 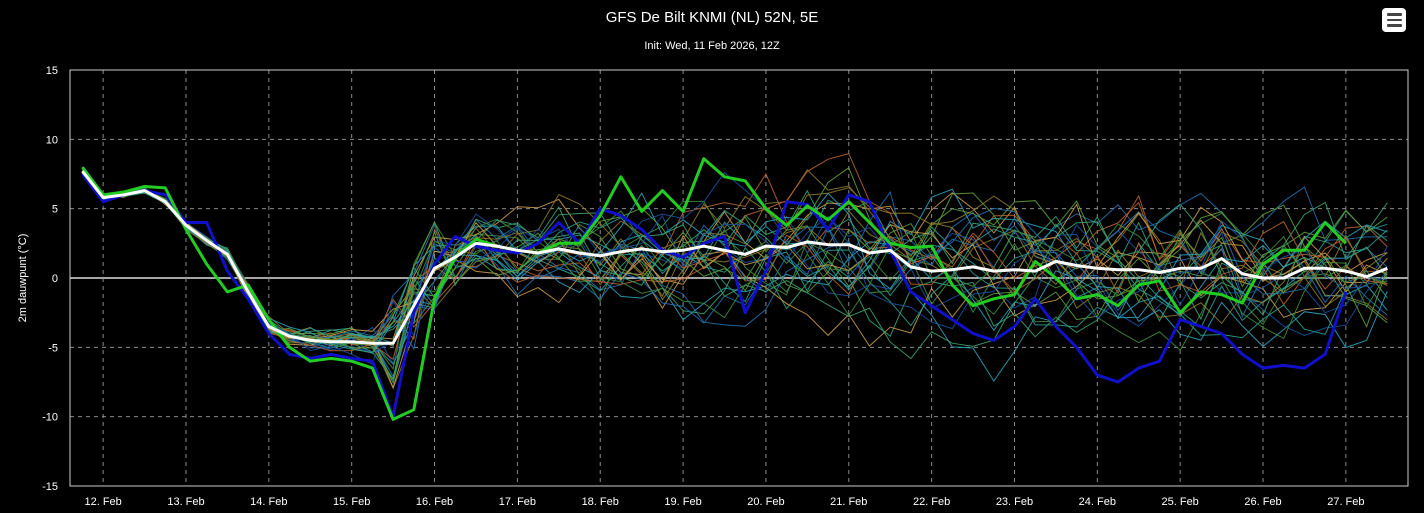 I want to click on x-tick-label: 18. Feb, so click(x=600, y=502).